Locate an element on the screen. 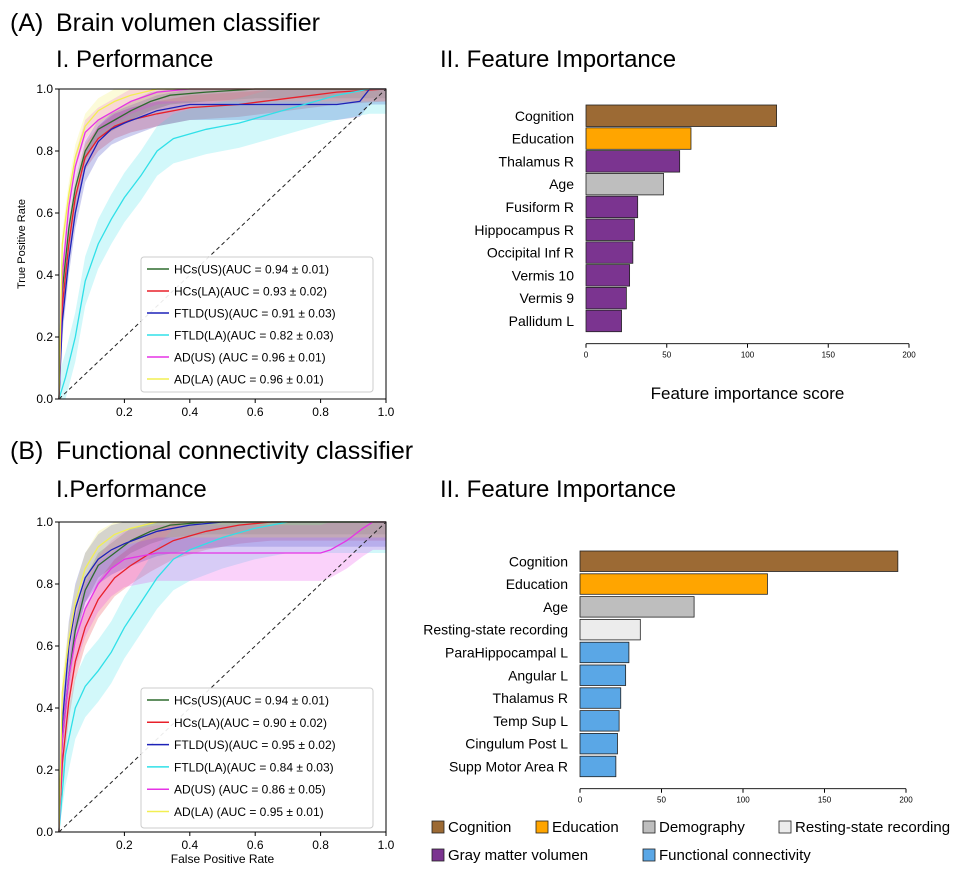 The image size is (973, 871). x-tick-label: 200 is located at coordinates (906, 800).